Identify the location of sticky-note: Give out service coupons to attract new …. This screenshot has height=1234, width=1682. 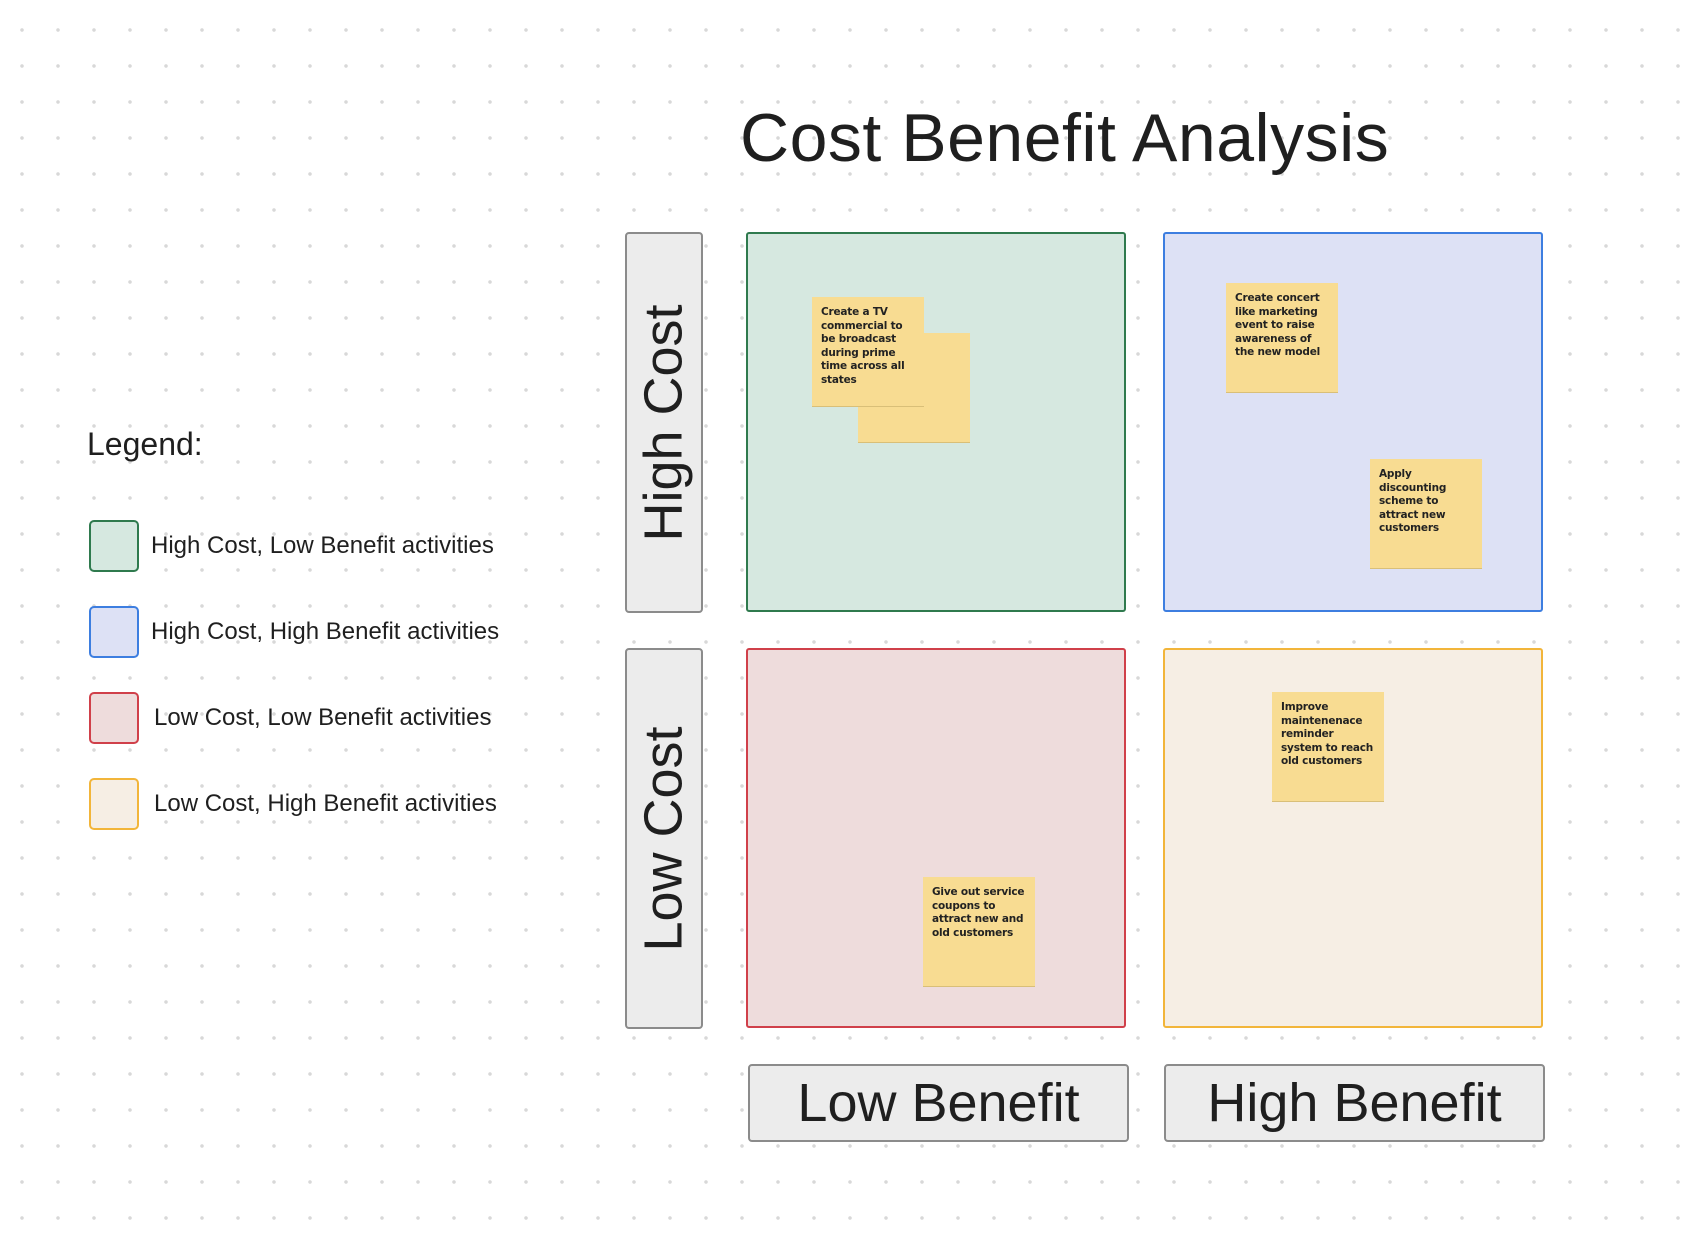
(979, 932).